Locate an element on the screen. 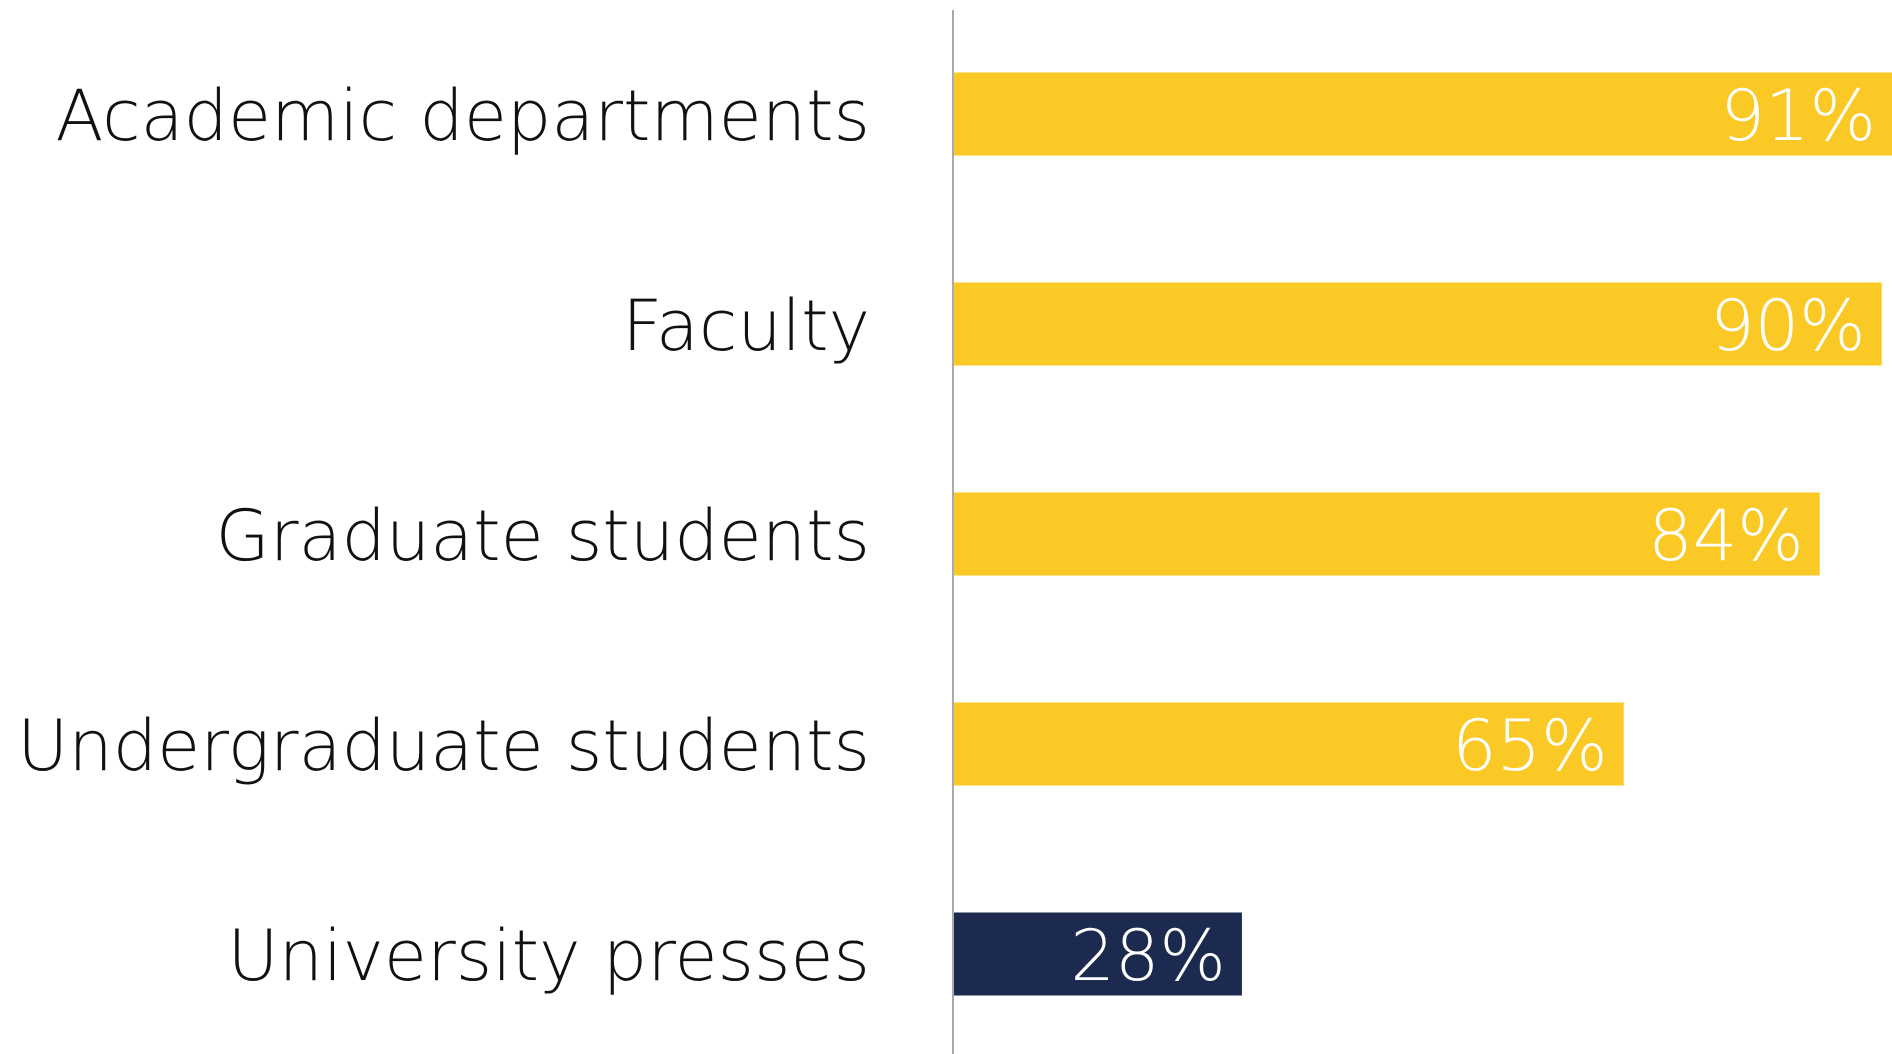  value-label: 90% is located at coordinates (1788, 326).